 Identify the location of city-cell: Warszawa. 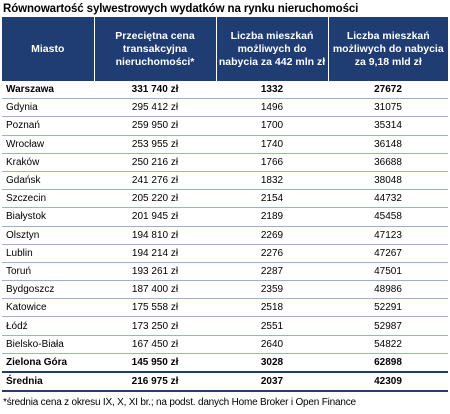
(48, 90).